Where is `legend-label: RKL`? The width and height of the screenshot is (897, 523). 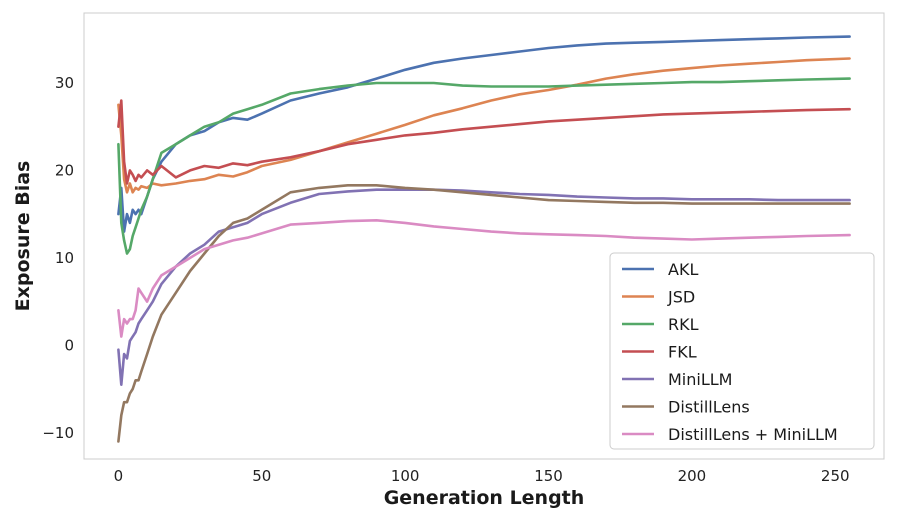
legend-label: RKL is located at coordinates (683, 324).